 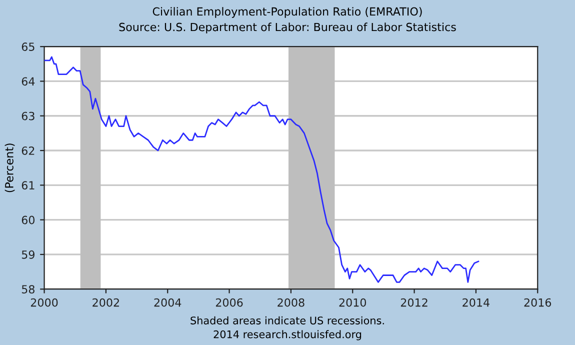 What do you see at coordinates (28, 220) in the screenshot?
I see `y-tick-label: 60` at bounding box center [28, 220].